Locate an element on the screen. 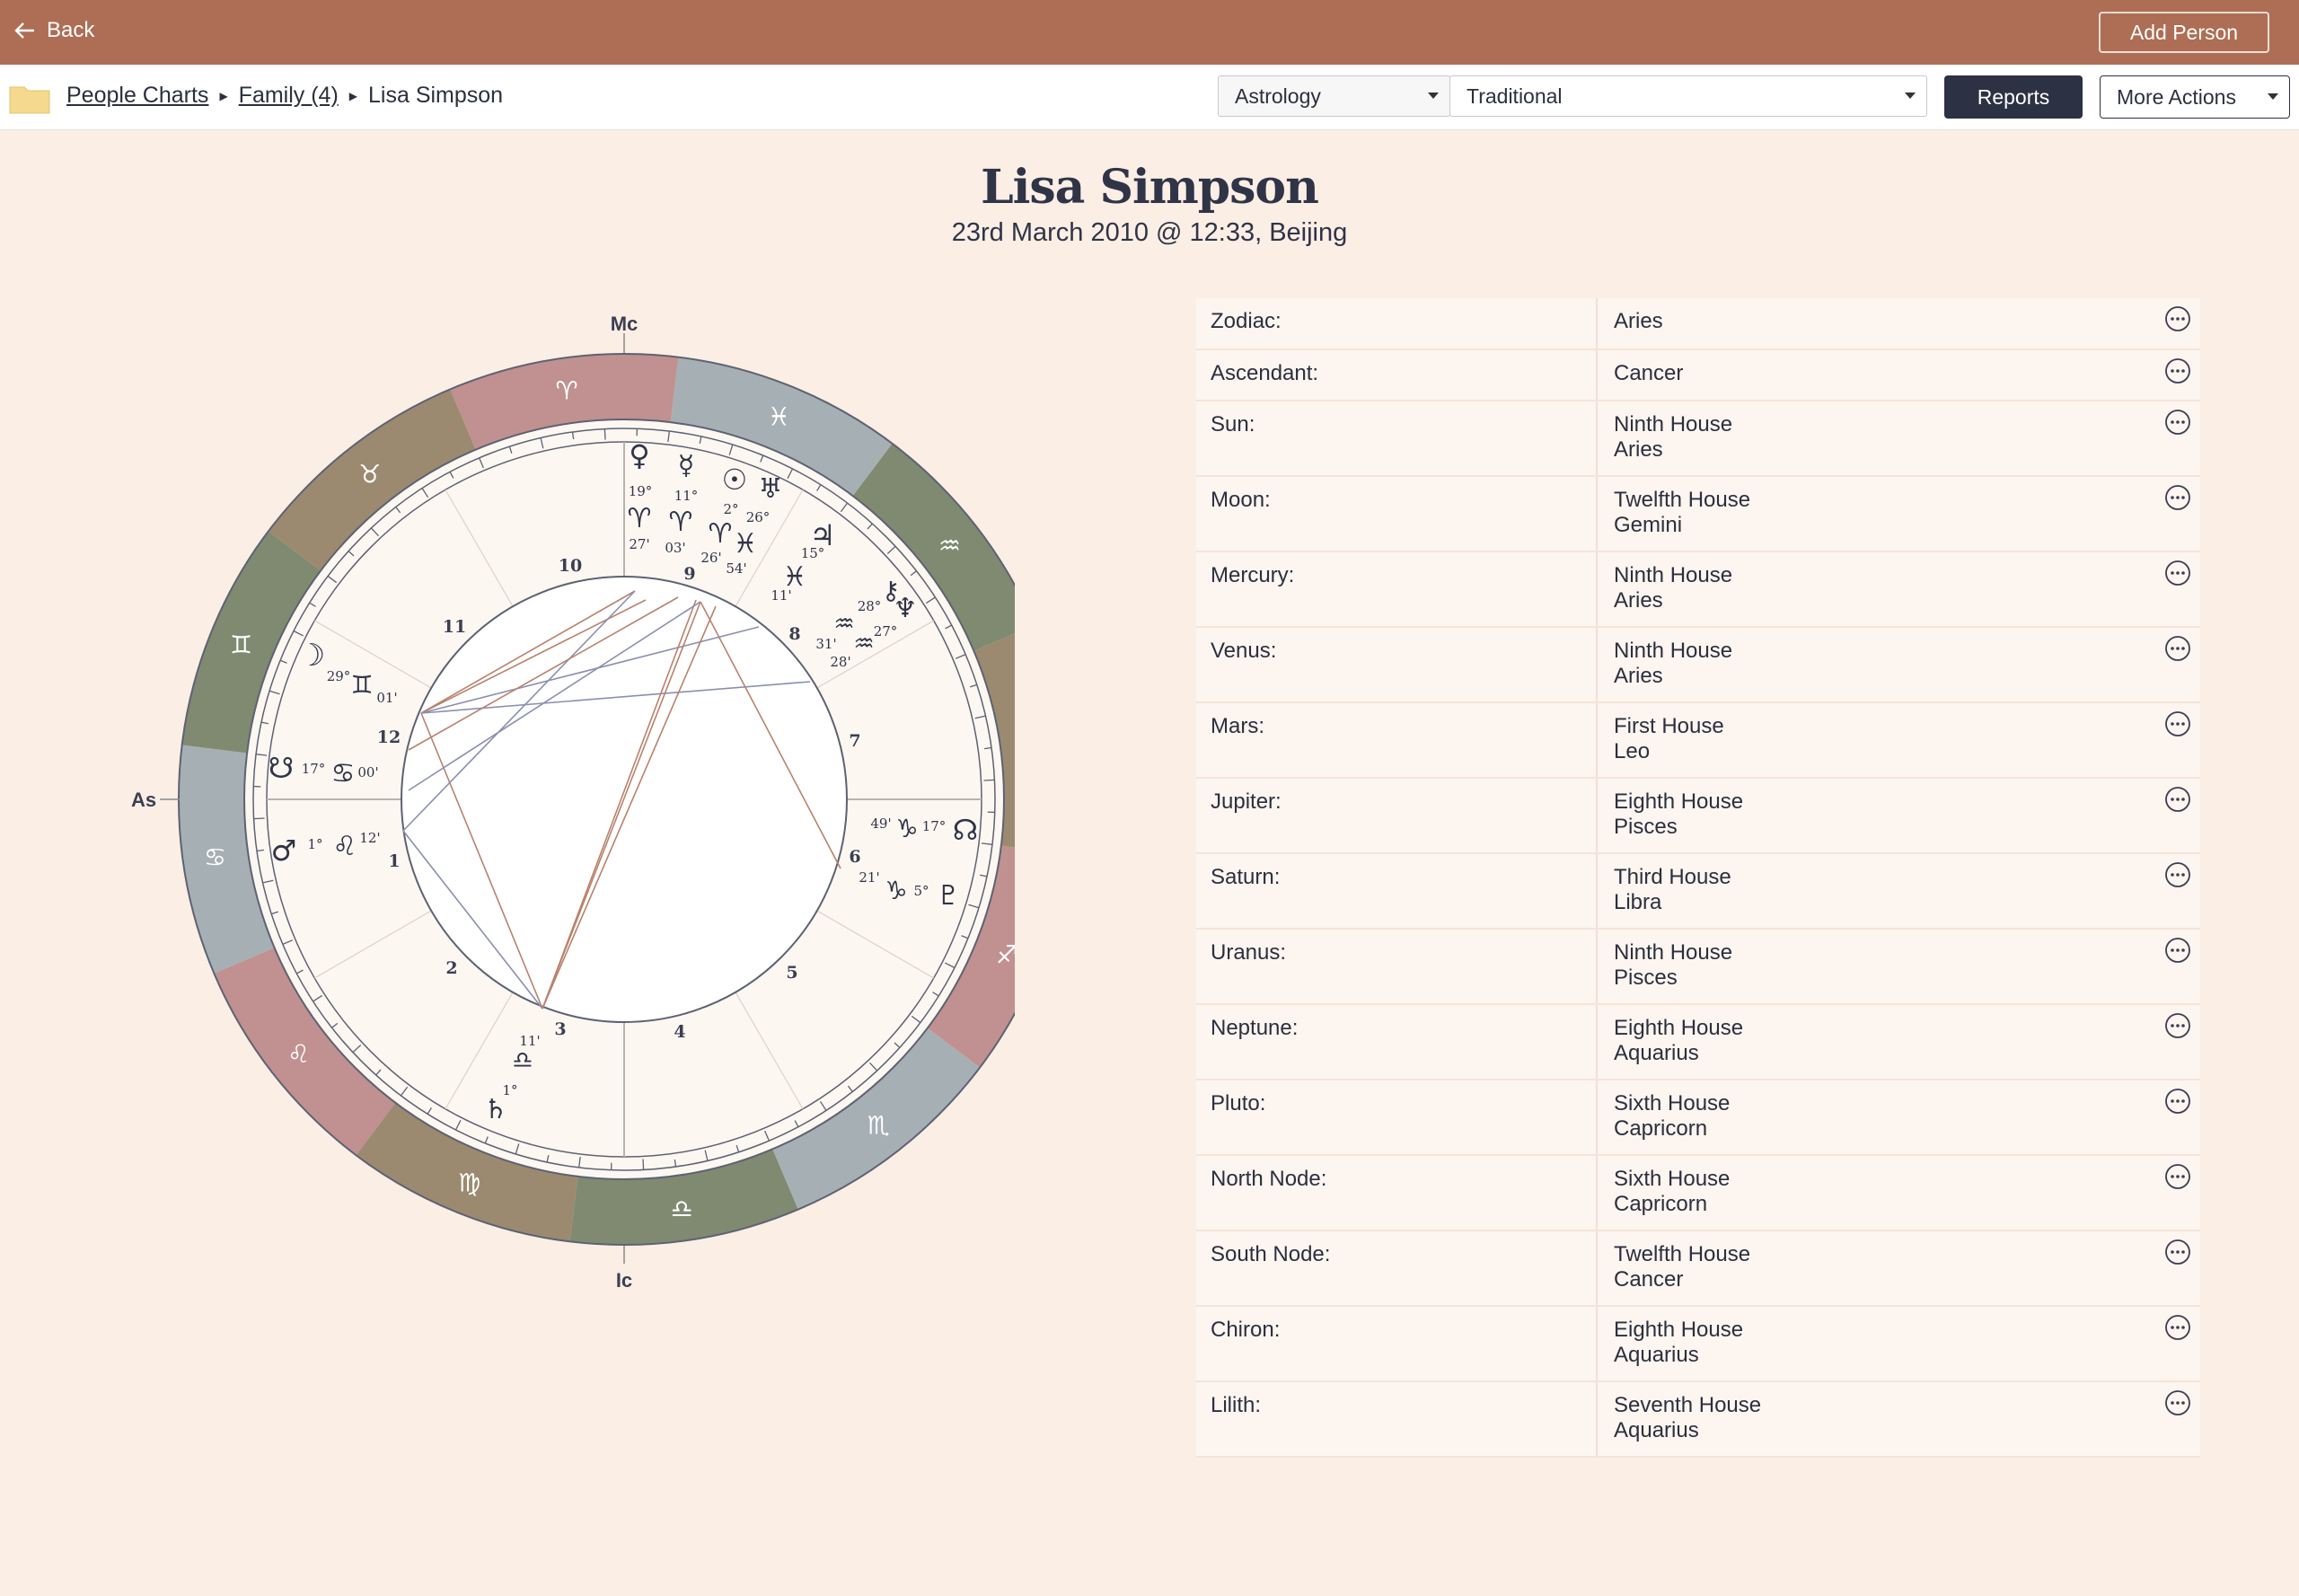 The width and height of the screenshot is (2299, 1596). breadcrumb-people-charts: People Charts is located at coordinates (137, 95).